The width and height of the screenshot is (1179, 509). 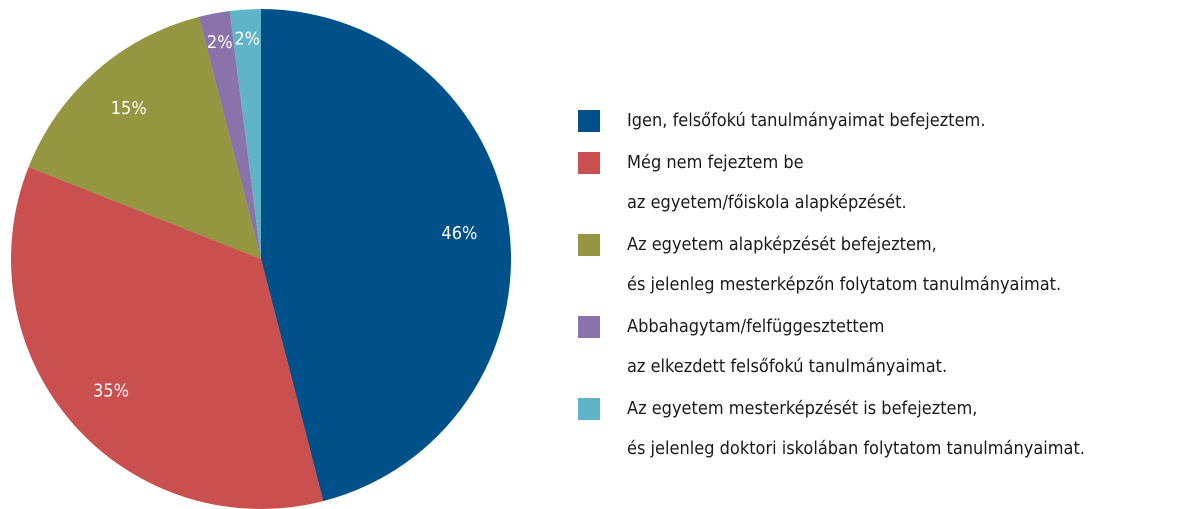 I want to click on slice-label: 35%, so click(x=111, y=390).